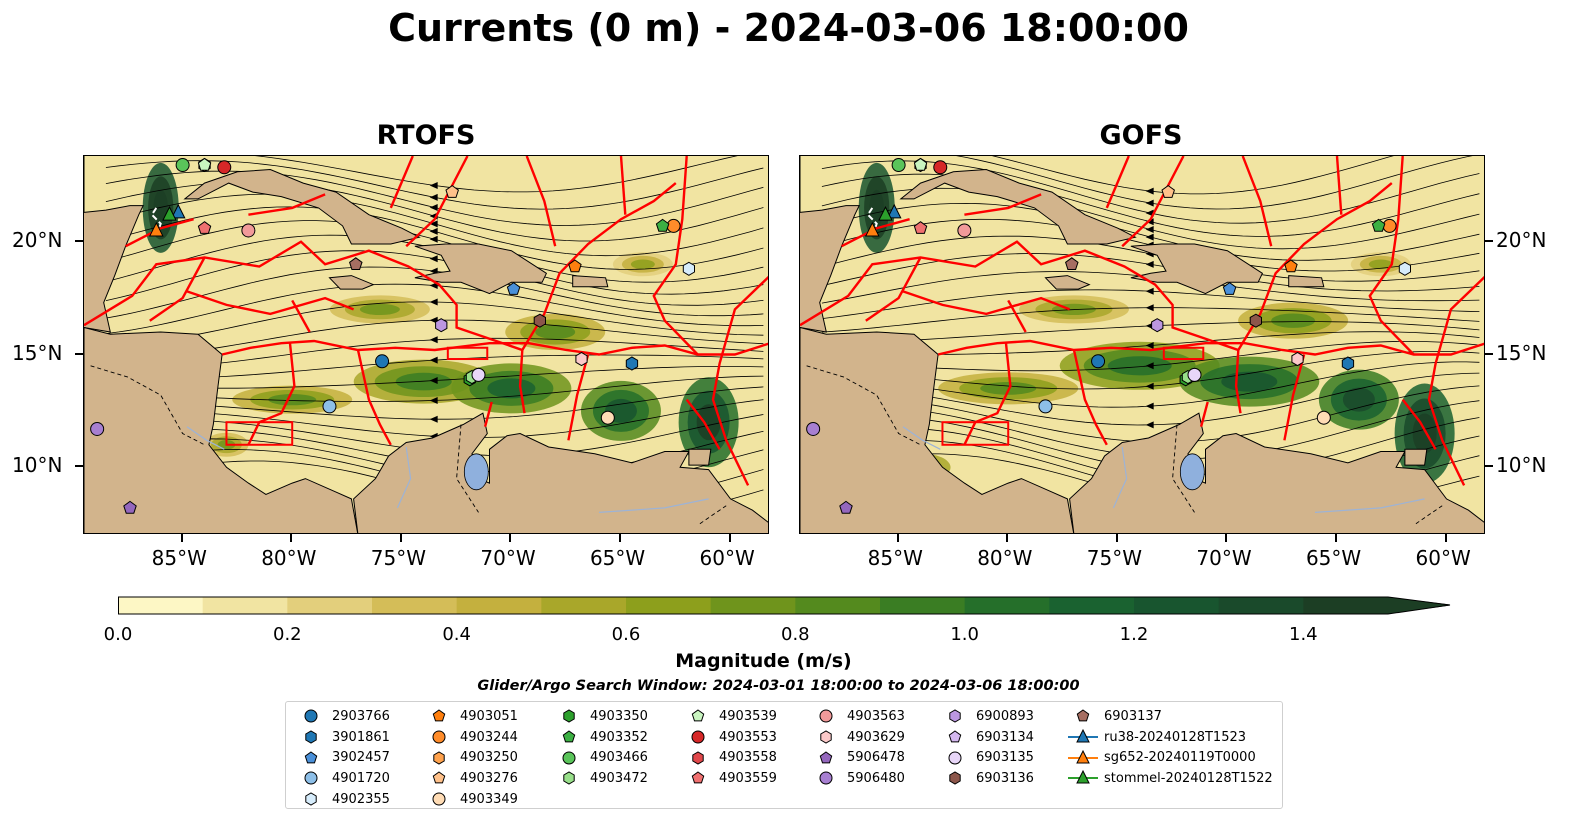 This screenshot has height=827, width=1577. What do you see at coordinates (1005, 778) in the screenshot?
I see `legend-label: 6903136` at bounding box center [1005, 778].